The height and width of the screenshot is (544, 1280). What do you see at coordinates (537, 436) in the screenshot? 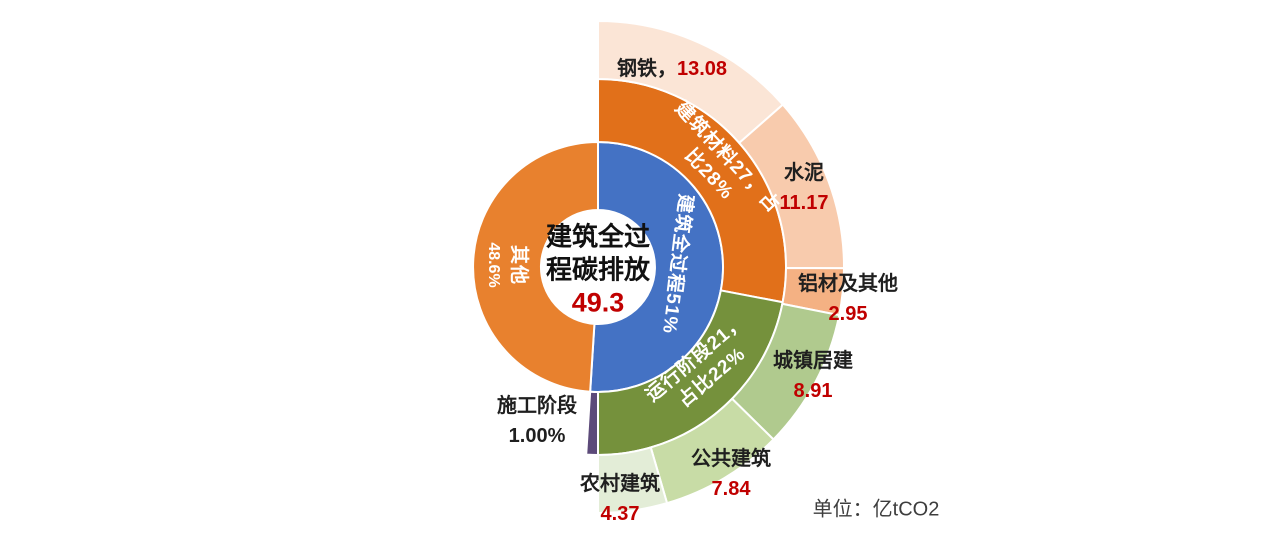
I see `label-construction-value: 1.00%` at bounding box center [537, 436].